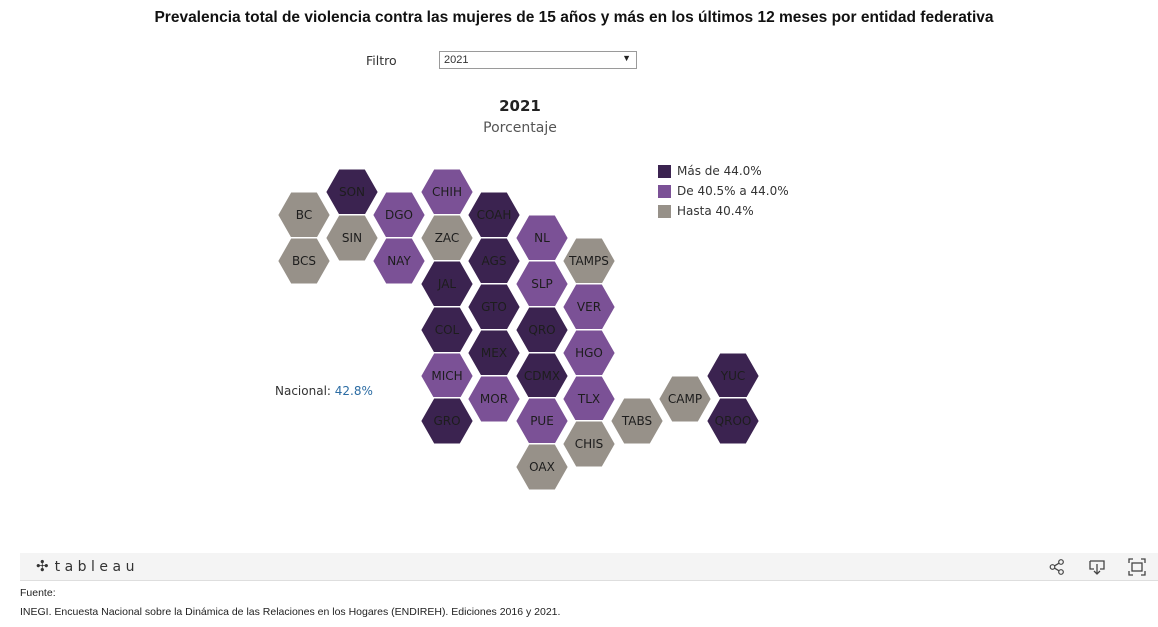 Image resolution: width=1158 pixels, height=627 pixels. I want to click on state-tile-camp: CAMP, so click(685, 399).